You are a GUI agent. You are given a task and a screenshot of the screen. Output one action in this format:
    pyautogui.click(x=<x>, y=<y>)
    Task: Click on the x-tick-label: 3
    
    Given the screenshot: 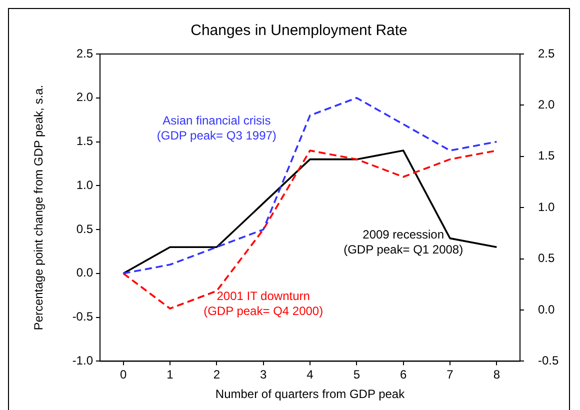 What is the action you would take?
    pyautogui.click(x=263, y=375)
    